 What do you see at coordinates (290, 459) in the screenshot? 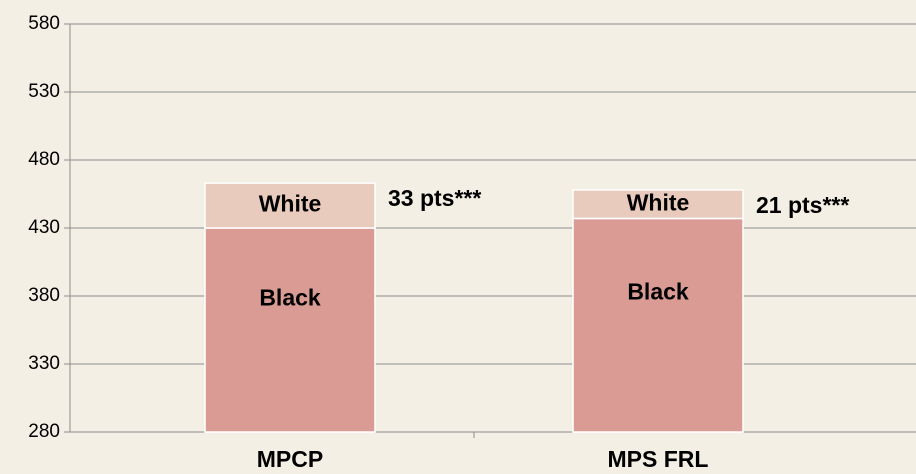
I see `x-tick-label: MPCP` at bounding box center [290, 459].